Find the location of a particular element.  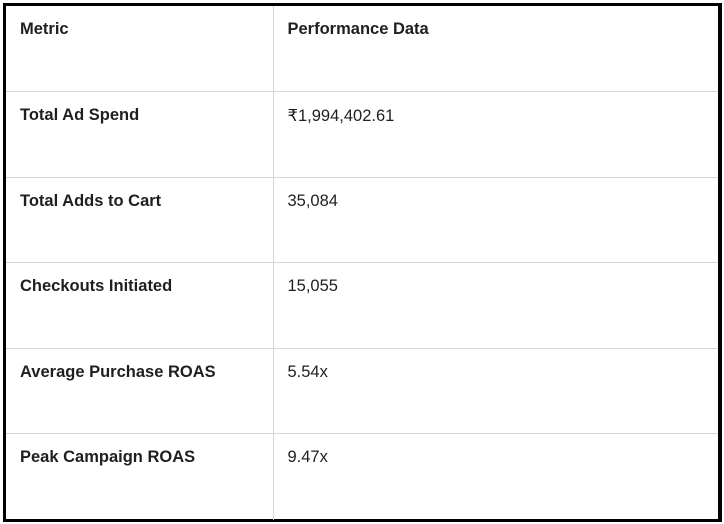

header-performance-data: Performance Data is located at coordinates (495, 49).